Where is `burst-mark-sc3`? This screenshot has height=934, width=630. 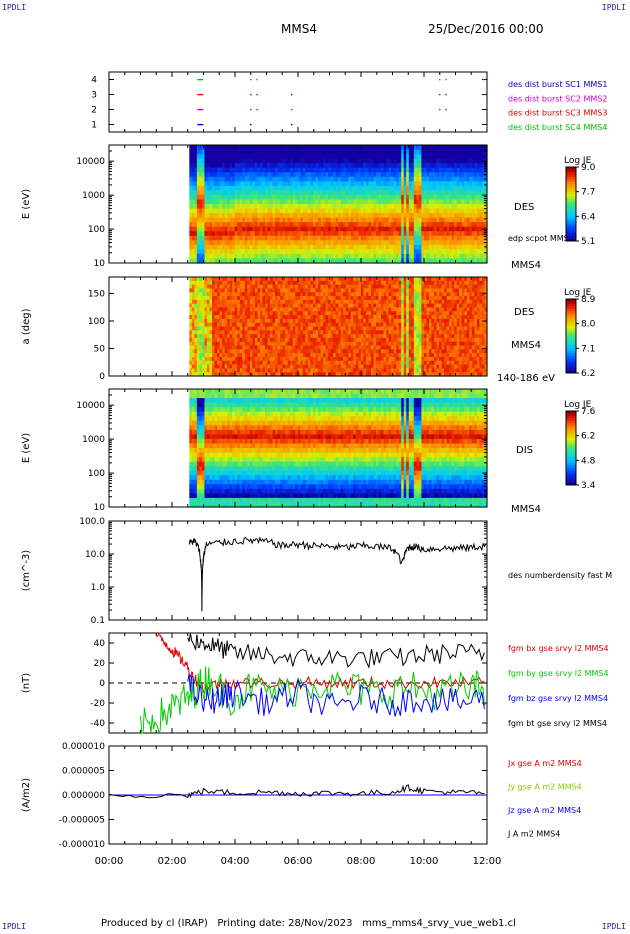 burst-mark-sc3 is located at coordinates (440, 94).